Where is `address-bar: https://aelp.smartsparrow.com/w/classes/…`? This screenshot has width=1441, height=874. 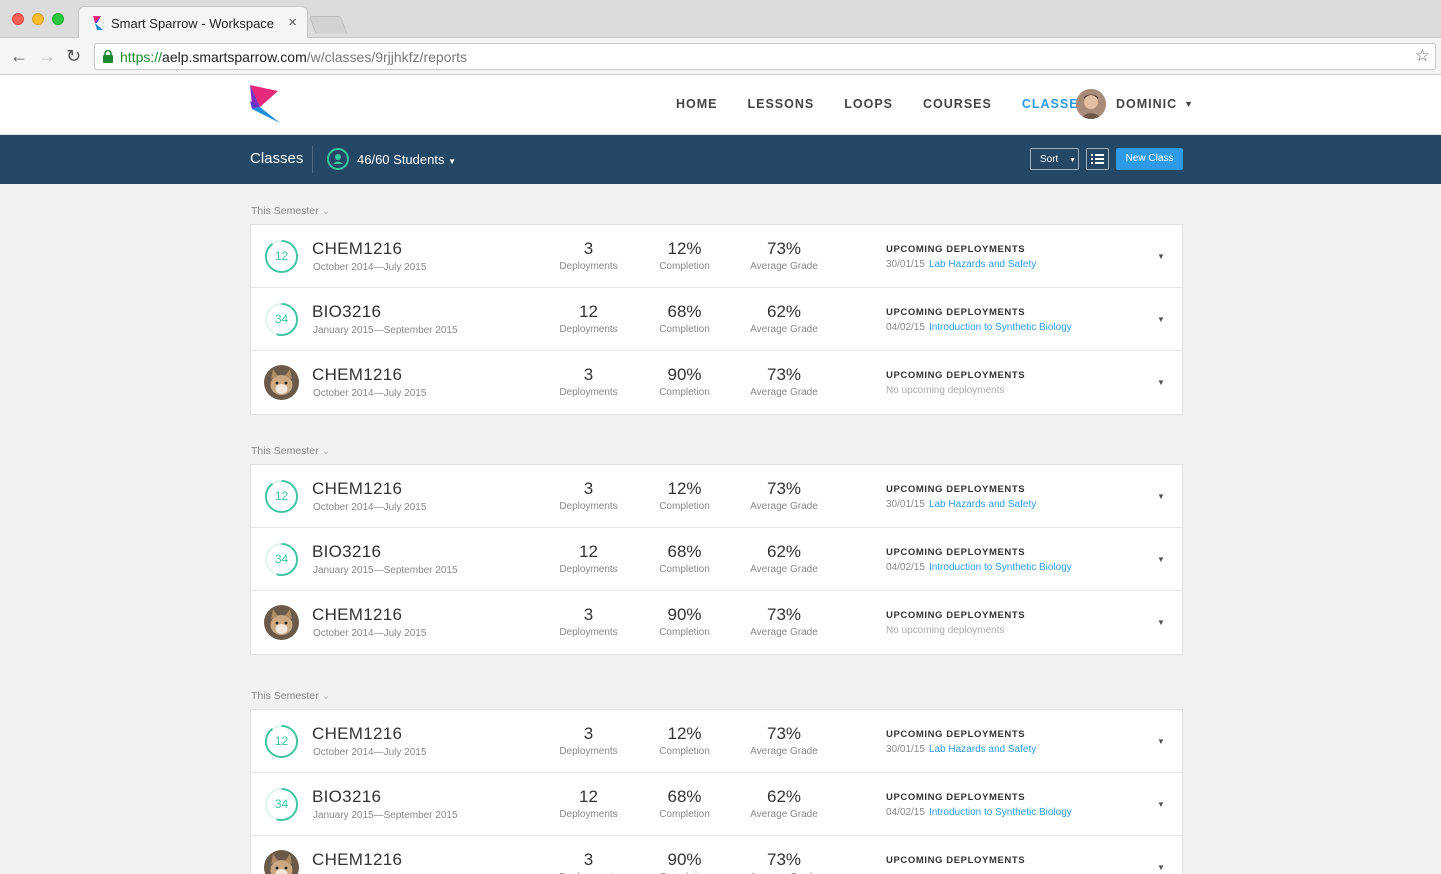 address-bar: https://aelp.smartsparrow.com/w/classes/… is located at coordinates (765, 56).